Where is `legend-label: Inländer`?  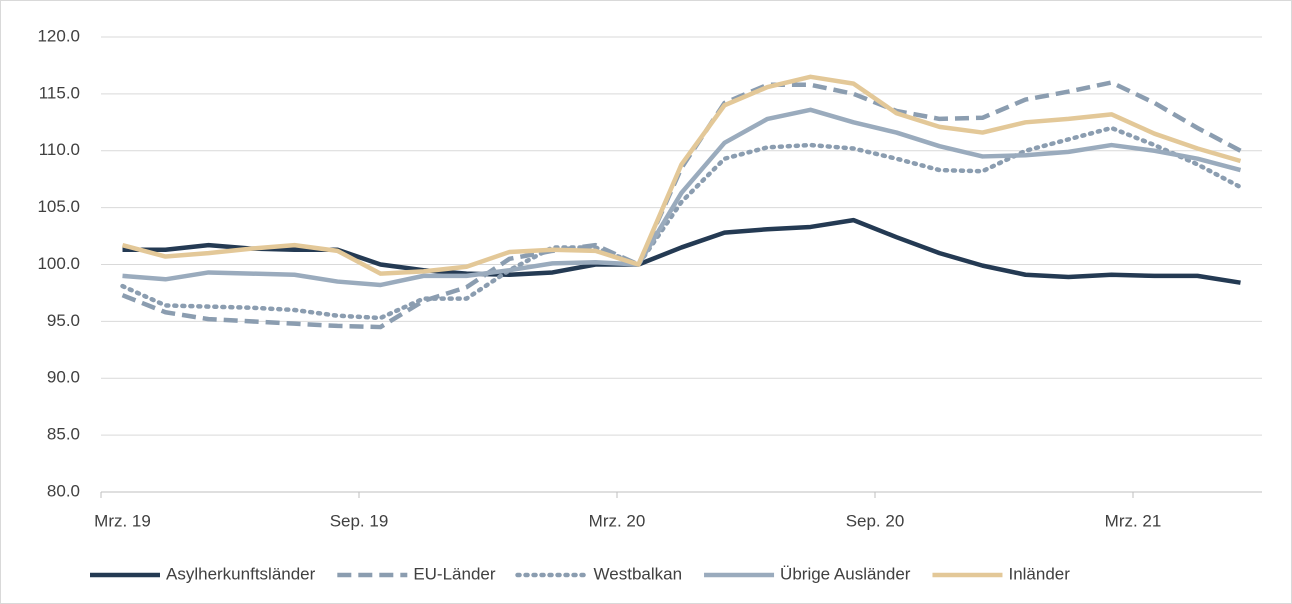
legend-label: Inländer is located at coordinates (1039, 573).